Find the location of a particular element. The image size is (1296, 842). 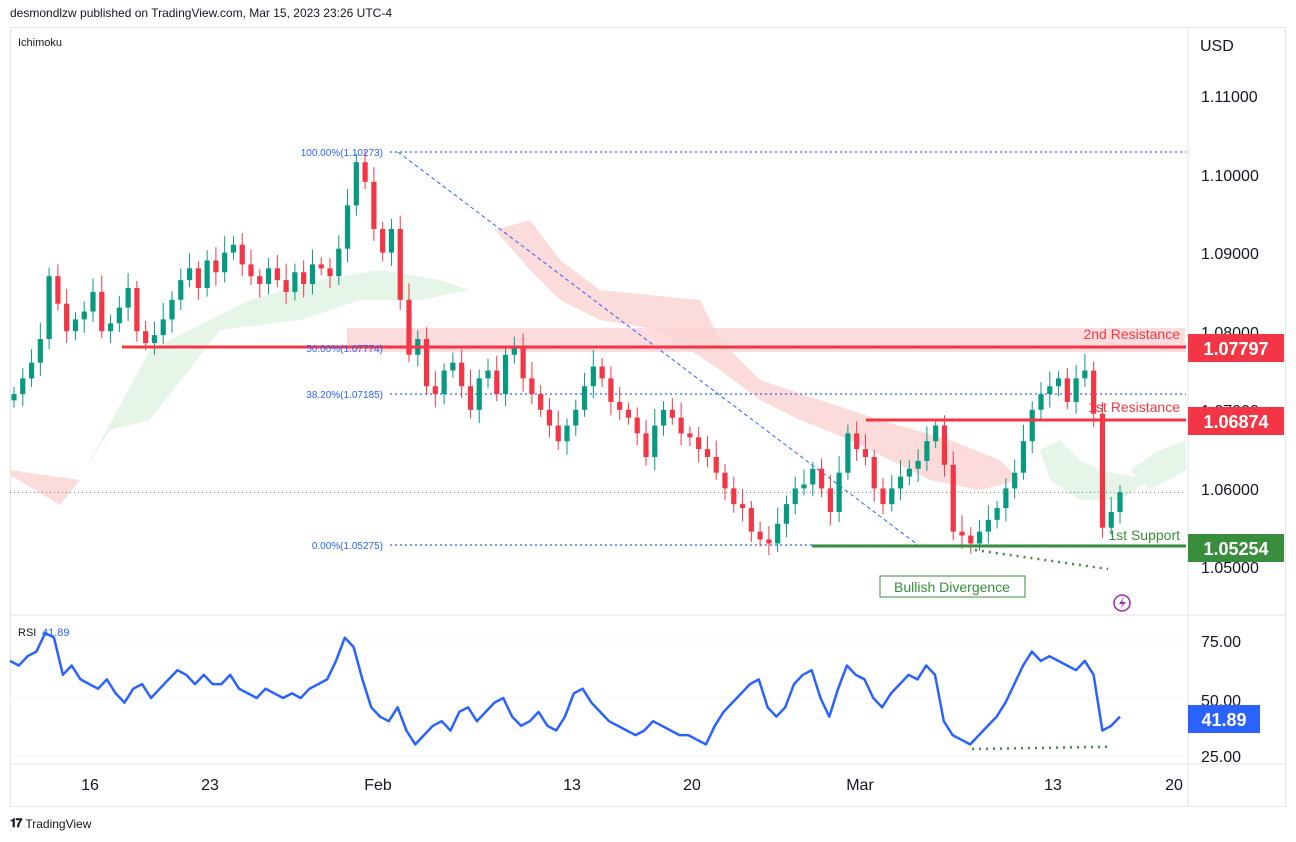

rsi-badge-text: 41.89 is located at coordinates (1223, 720).